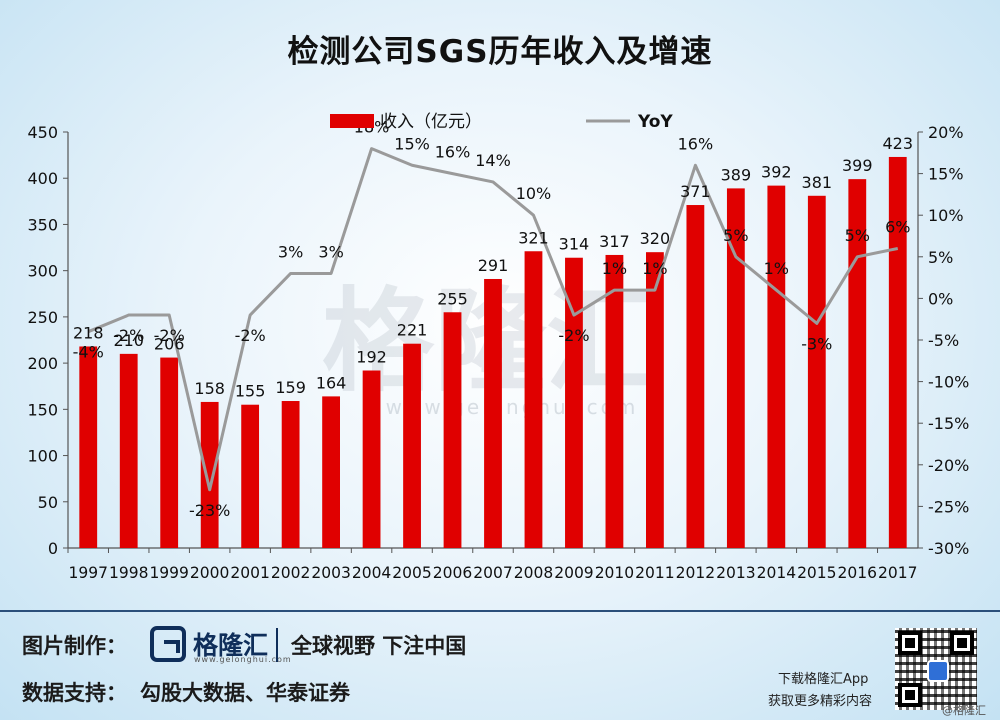 This screenshot has width=1000, height=720. I want to click on revenue-data-label: 320, so click(655, 238).